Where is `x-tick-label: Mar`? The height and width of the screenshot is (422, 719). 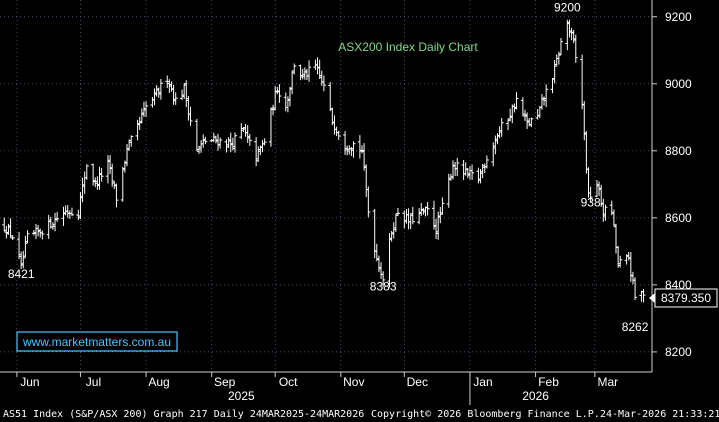
x-tick-label: Mar is located at coordinates (608, 382).